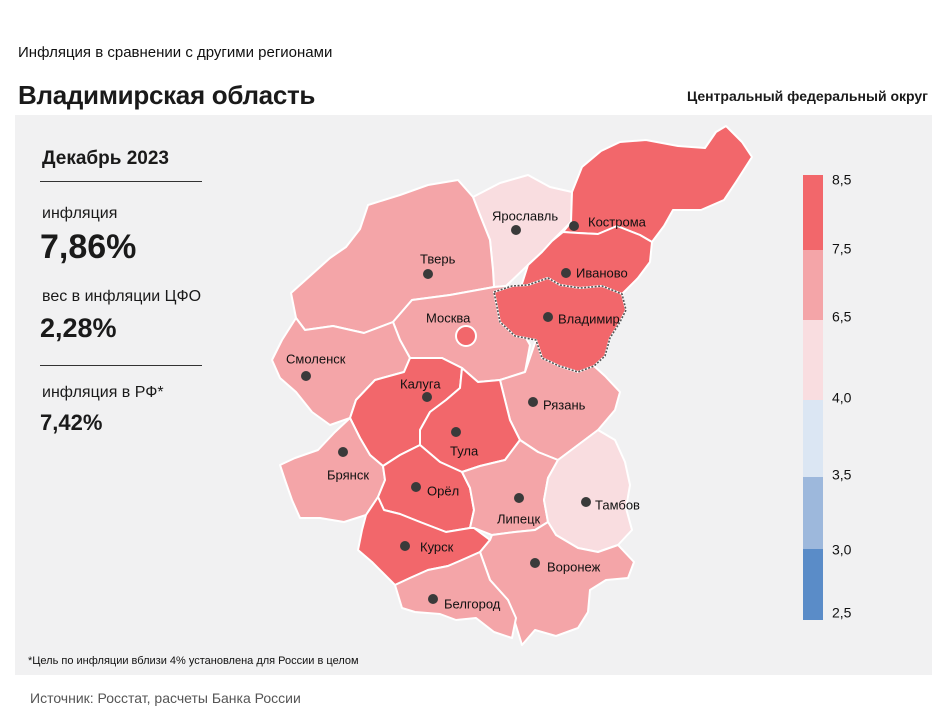 Image resolution: width=950 pixels, height=713 pixels. I want to click on legend-tick-label: 4,0, so click(842, 398).